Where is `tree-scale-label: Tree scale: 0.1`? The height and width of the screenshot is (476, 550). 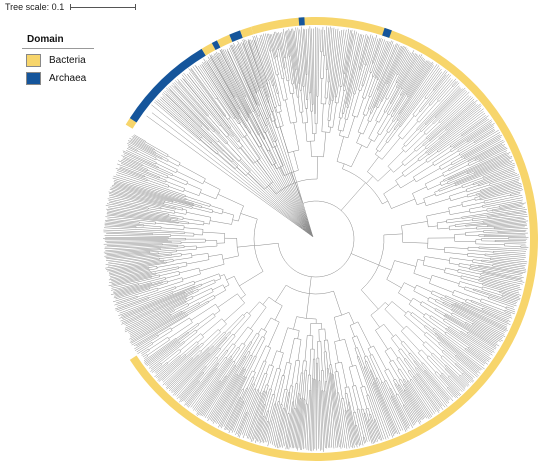 tree-scale-label: Tree scale: 0.1 is located at coordinates (35, 7).